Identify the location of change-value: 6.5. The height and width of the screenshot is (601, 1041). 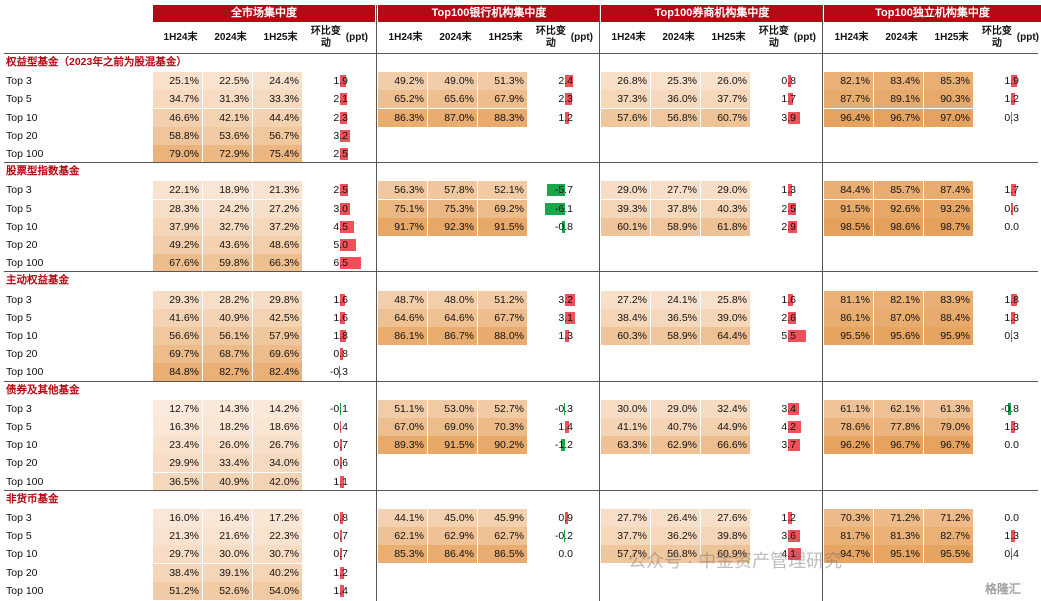
(340, 263).